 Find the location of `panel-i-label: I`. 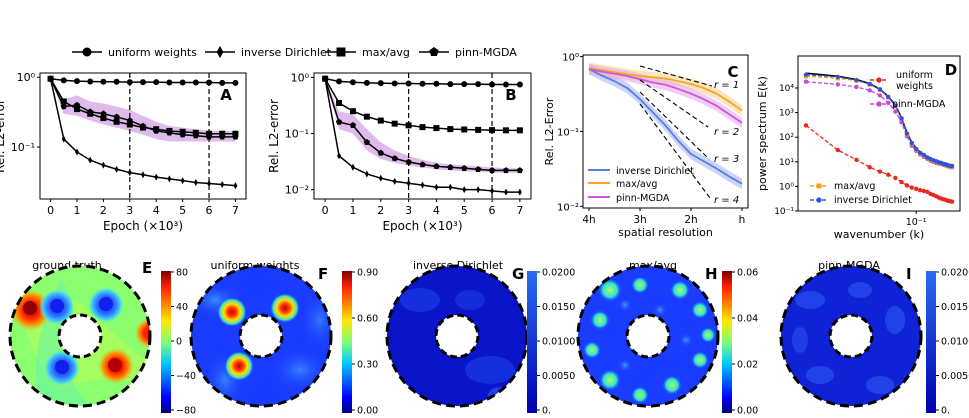

panel-i-label: I is located at coordinates (909, 274).